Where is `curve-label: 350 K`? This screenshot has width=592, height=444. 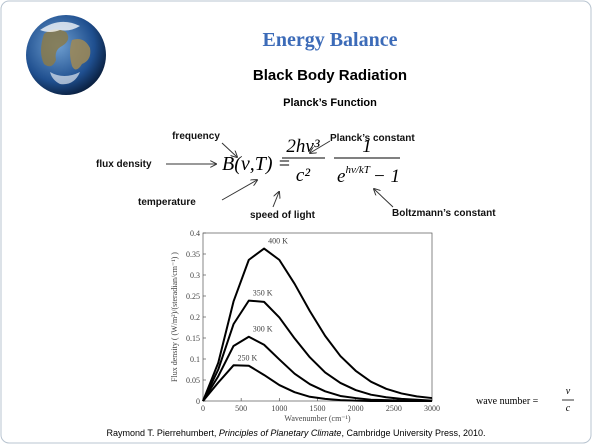
curve-label: 350 K is located at coordinates (263, 293).